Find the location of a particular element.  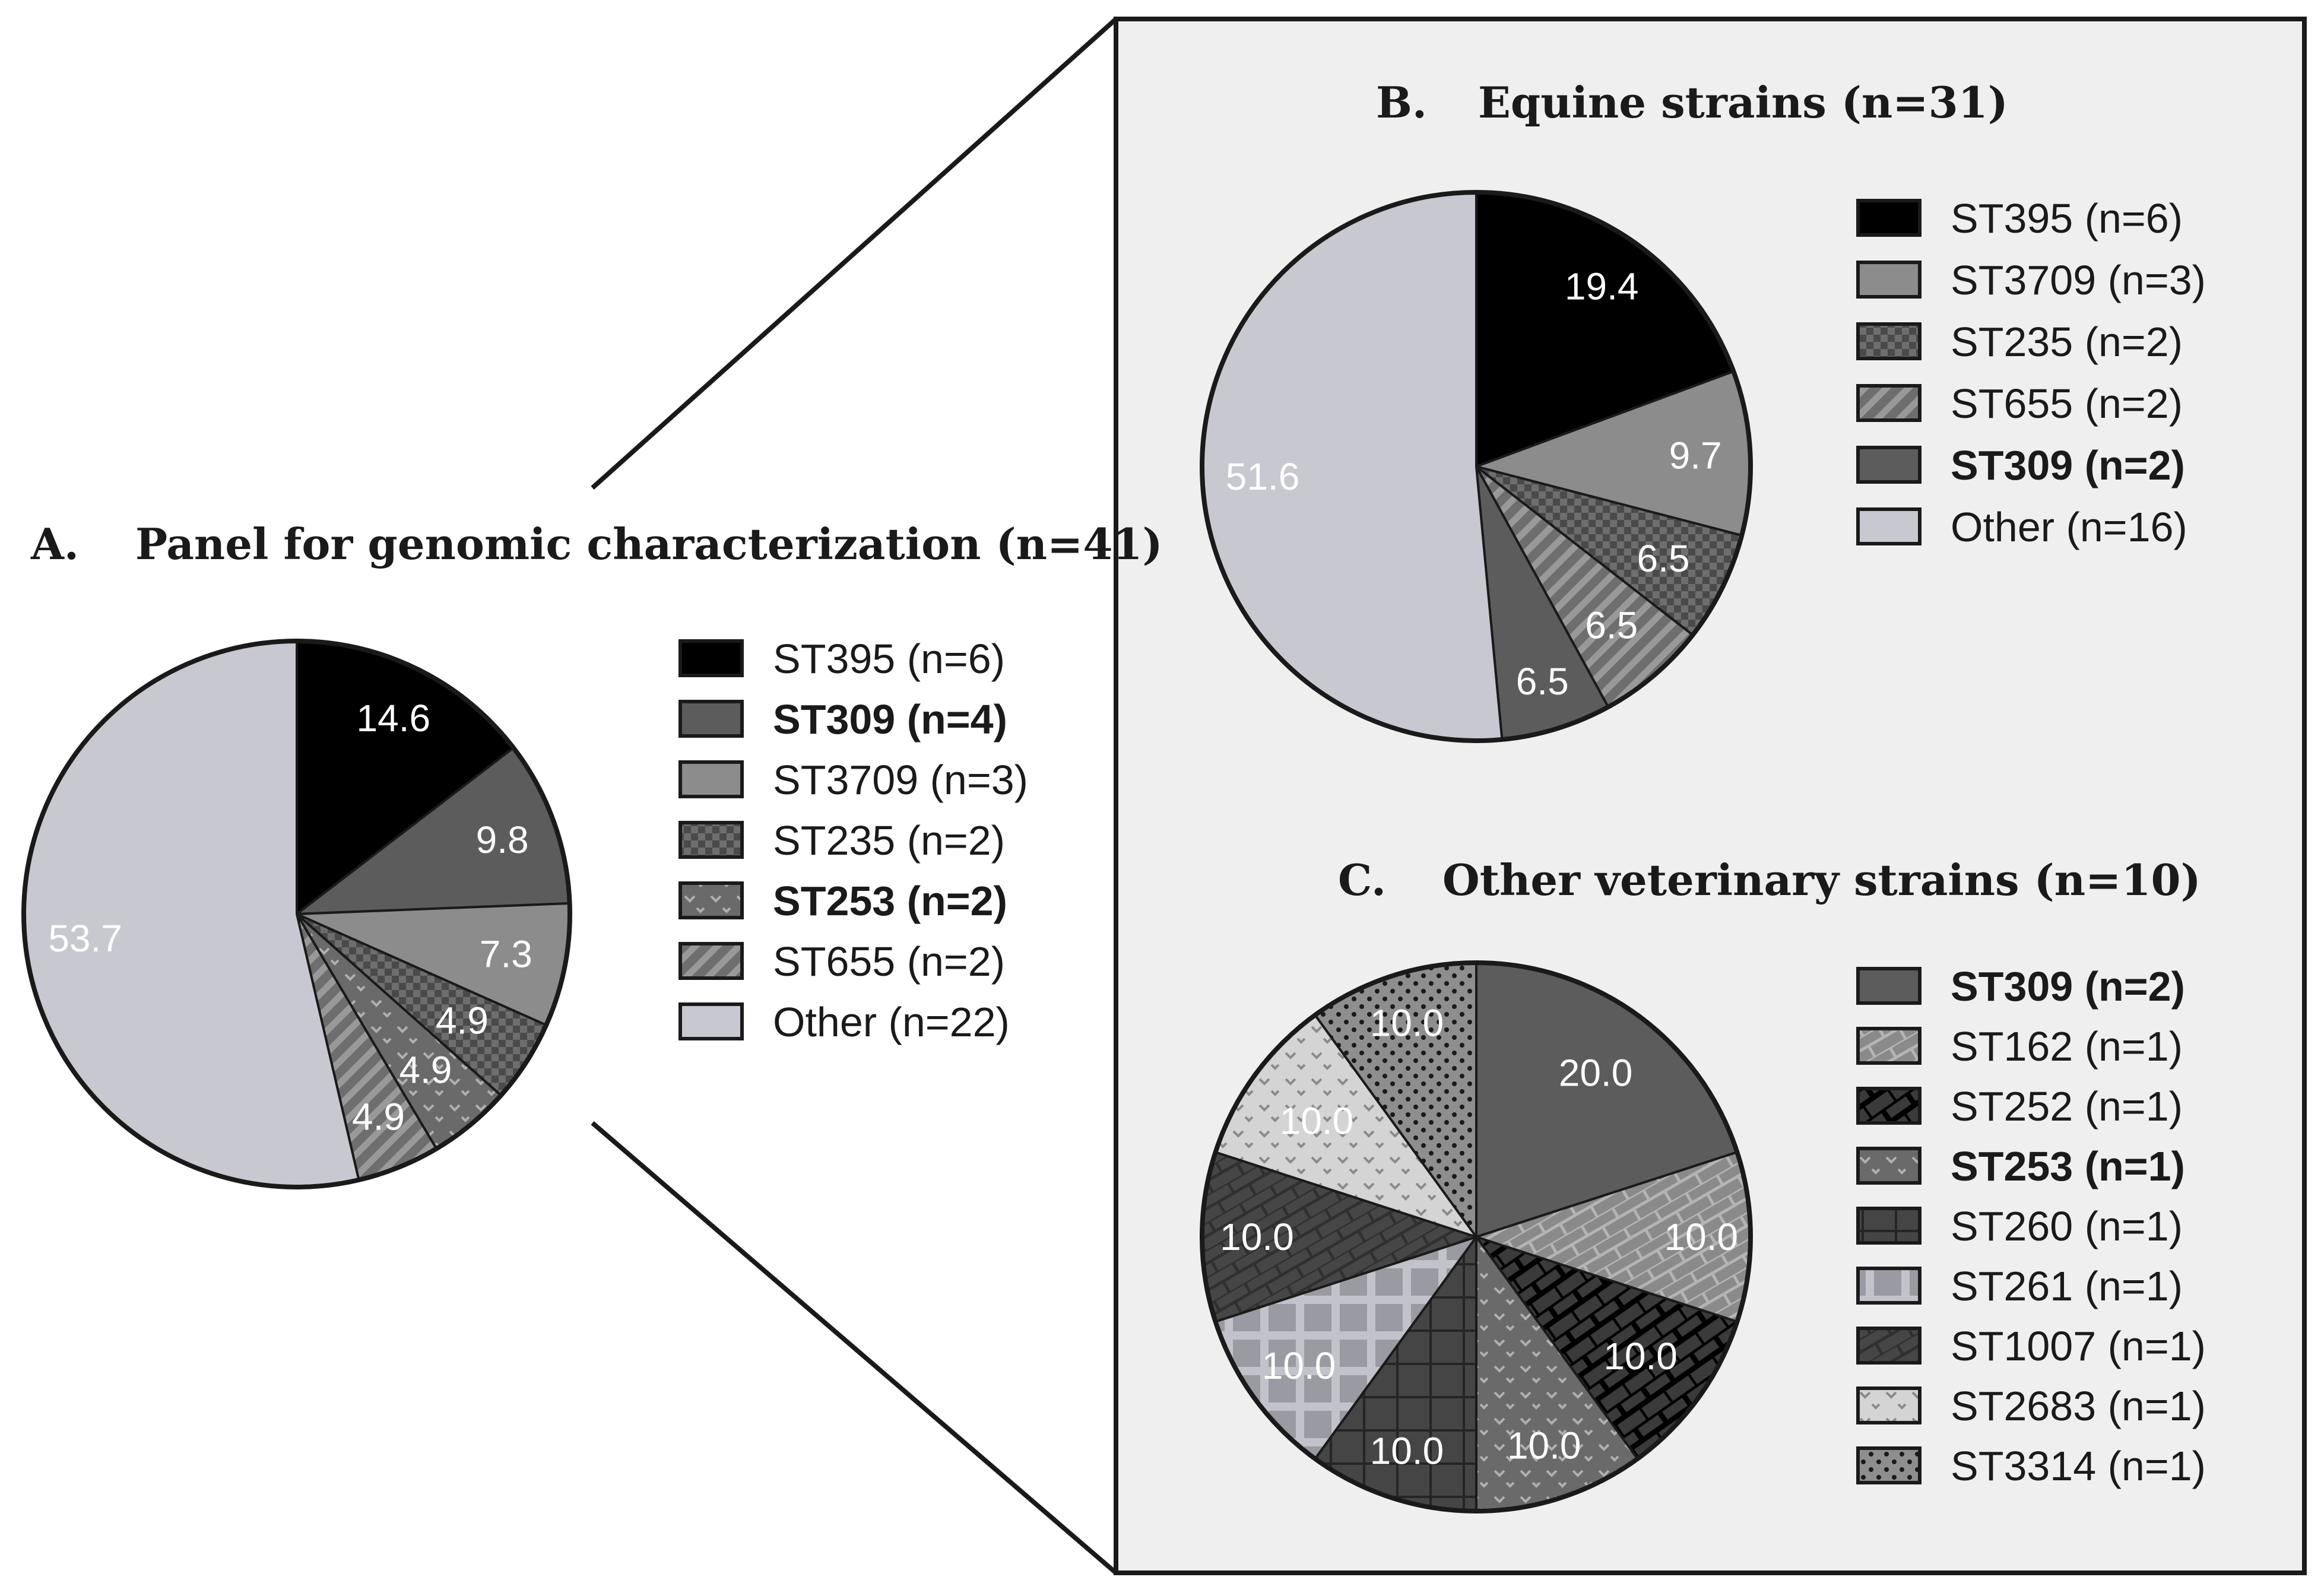

slice-value-label: 19.4 is located at coordinates (1602, 286).